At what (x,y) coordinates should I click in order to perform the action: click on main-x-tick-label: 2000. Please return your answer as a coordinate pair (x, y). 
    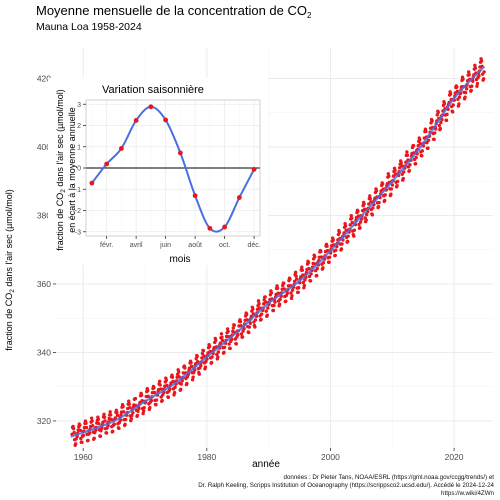
    Looking at the image, I should click on (330, 457).